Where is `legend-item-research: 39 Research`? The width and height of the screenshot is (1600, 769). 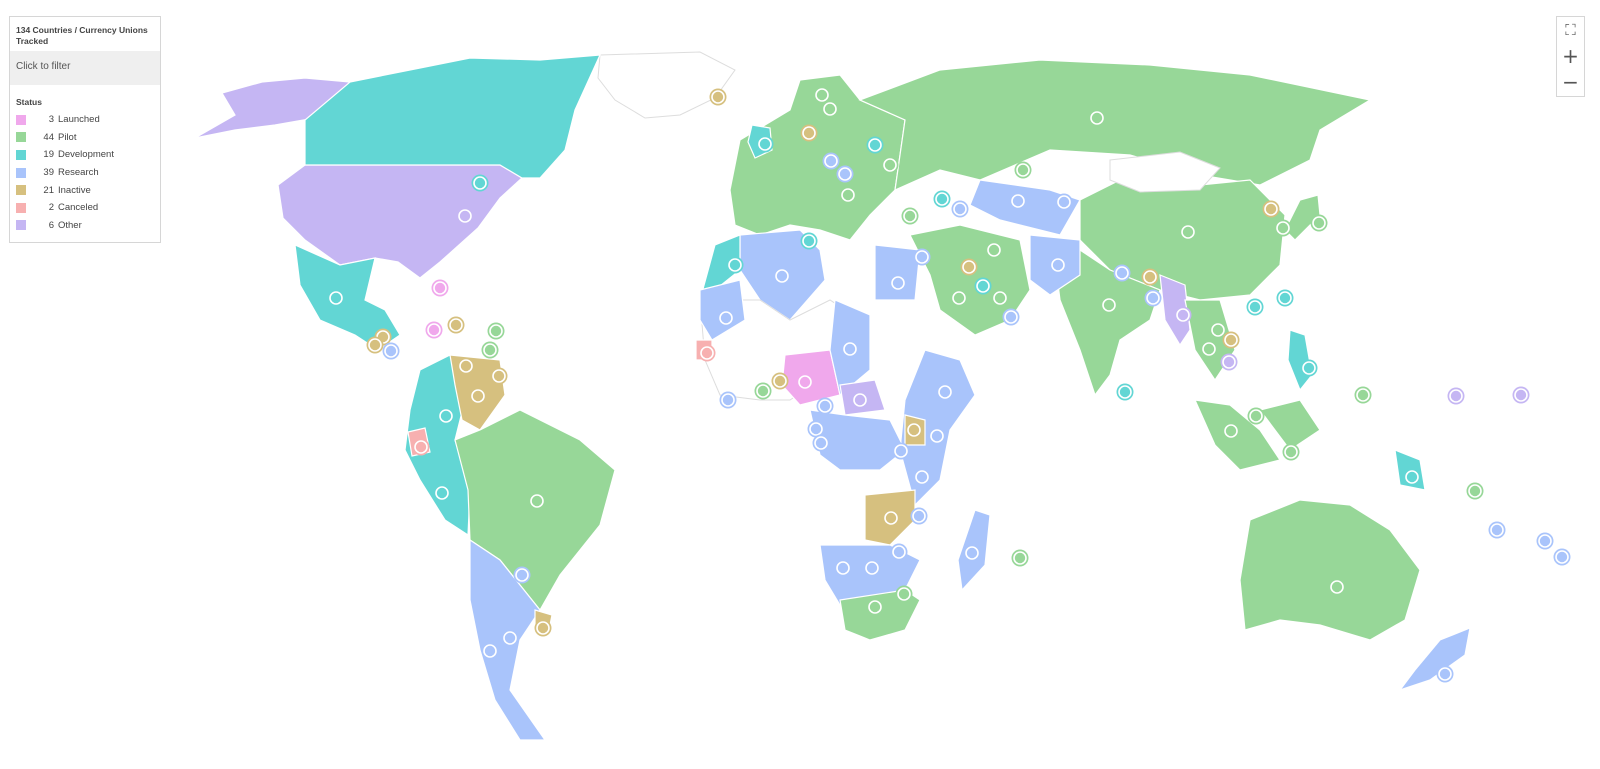 legend-item-research: 39 Research is located at coordinates (85, 173).